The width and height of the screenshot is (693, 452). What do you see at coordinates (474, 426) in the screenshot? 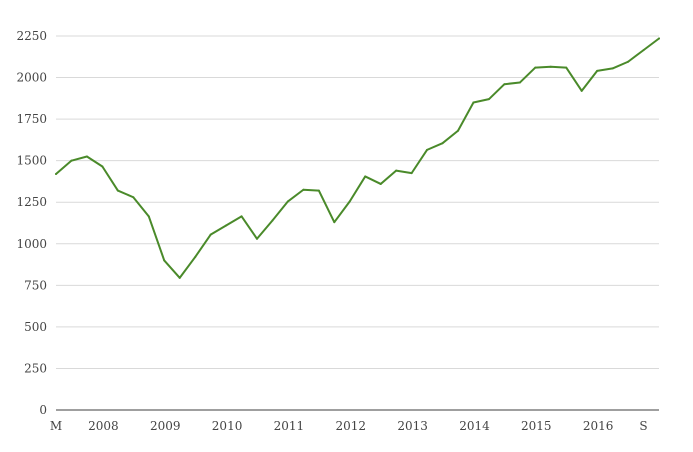
I see `x-tick-label: 2014` at bounding box center [474, 426].